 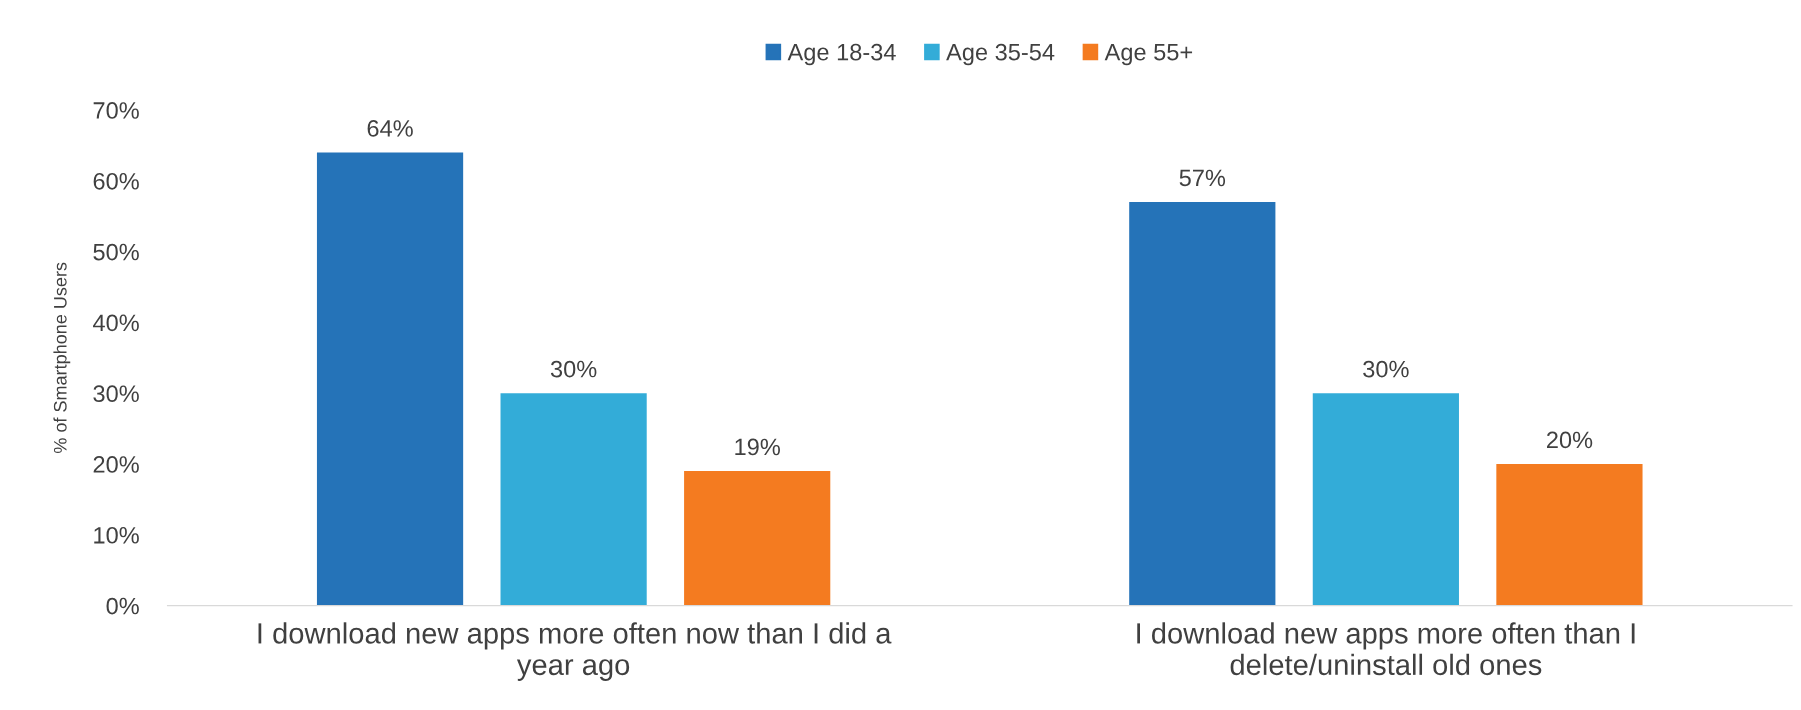 What do you see at coordinates (116, 535) in the screenshot?
I see `y-tick-label: 10%` at bounding box center [116, 535].